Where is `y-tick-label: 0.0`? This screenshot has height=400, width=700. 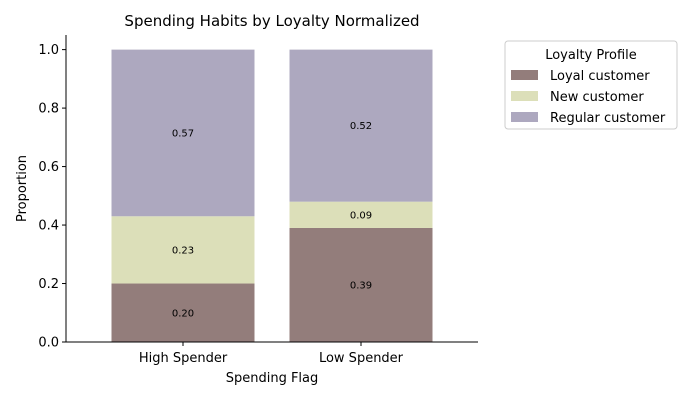
y-tick-label: 0.0 is located at coordinates (48, 343).